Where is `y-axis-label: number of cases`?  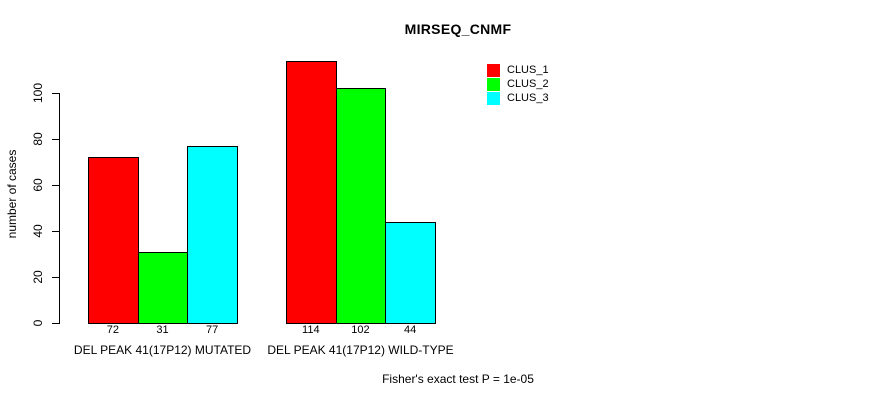
y-axis-label: number of cases is located at coordinates (12, 194).